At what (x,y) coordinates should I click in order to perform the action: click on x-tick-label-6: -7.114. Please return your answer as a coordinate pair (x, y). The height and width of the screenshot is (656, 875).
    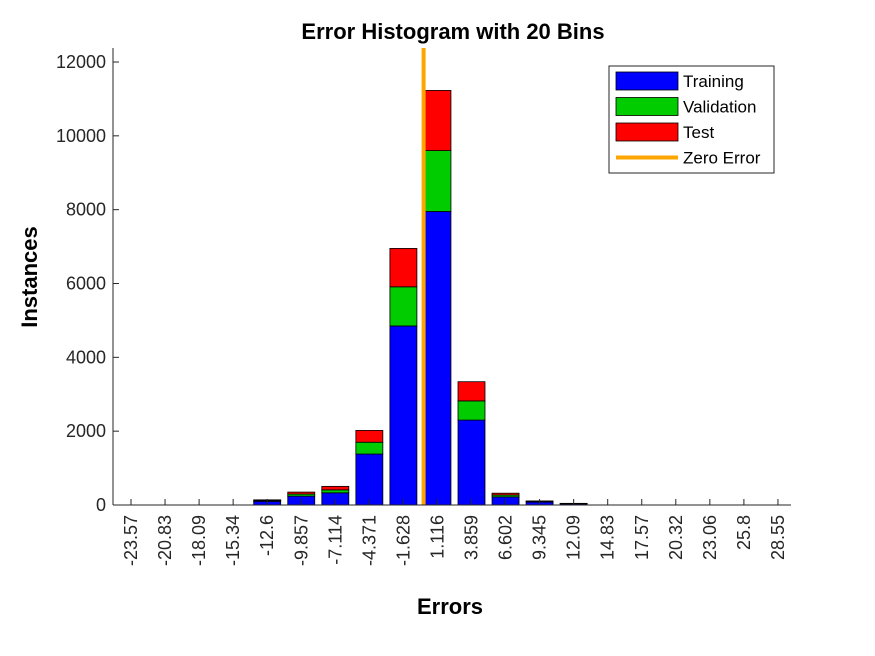
    Looking at the image, I should click on (335, 540).